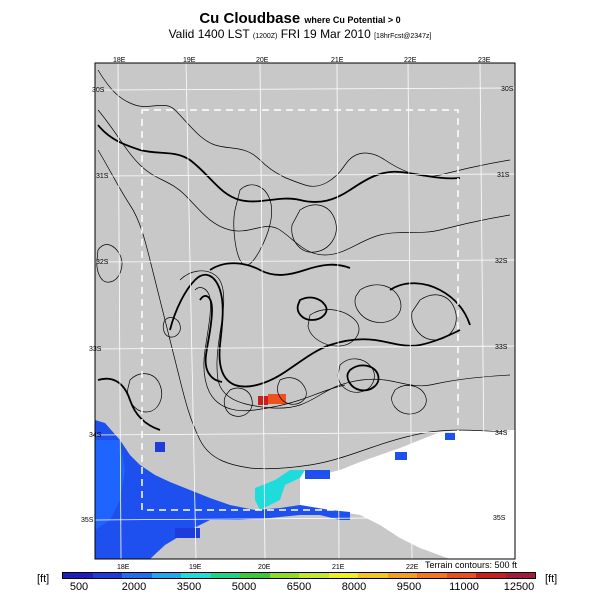 This screenshot has height=600, width=600. Describe the element at coordinates (79, 587) in the screenshot. I see `colorbar-tick-0: 500` at that location.